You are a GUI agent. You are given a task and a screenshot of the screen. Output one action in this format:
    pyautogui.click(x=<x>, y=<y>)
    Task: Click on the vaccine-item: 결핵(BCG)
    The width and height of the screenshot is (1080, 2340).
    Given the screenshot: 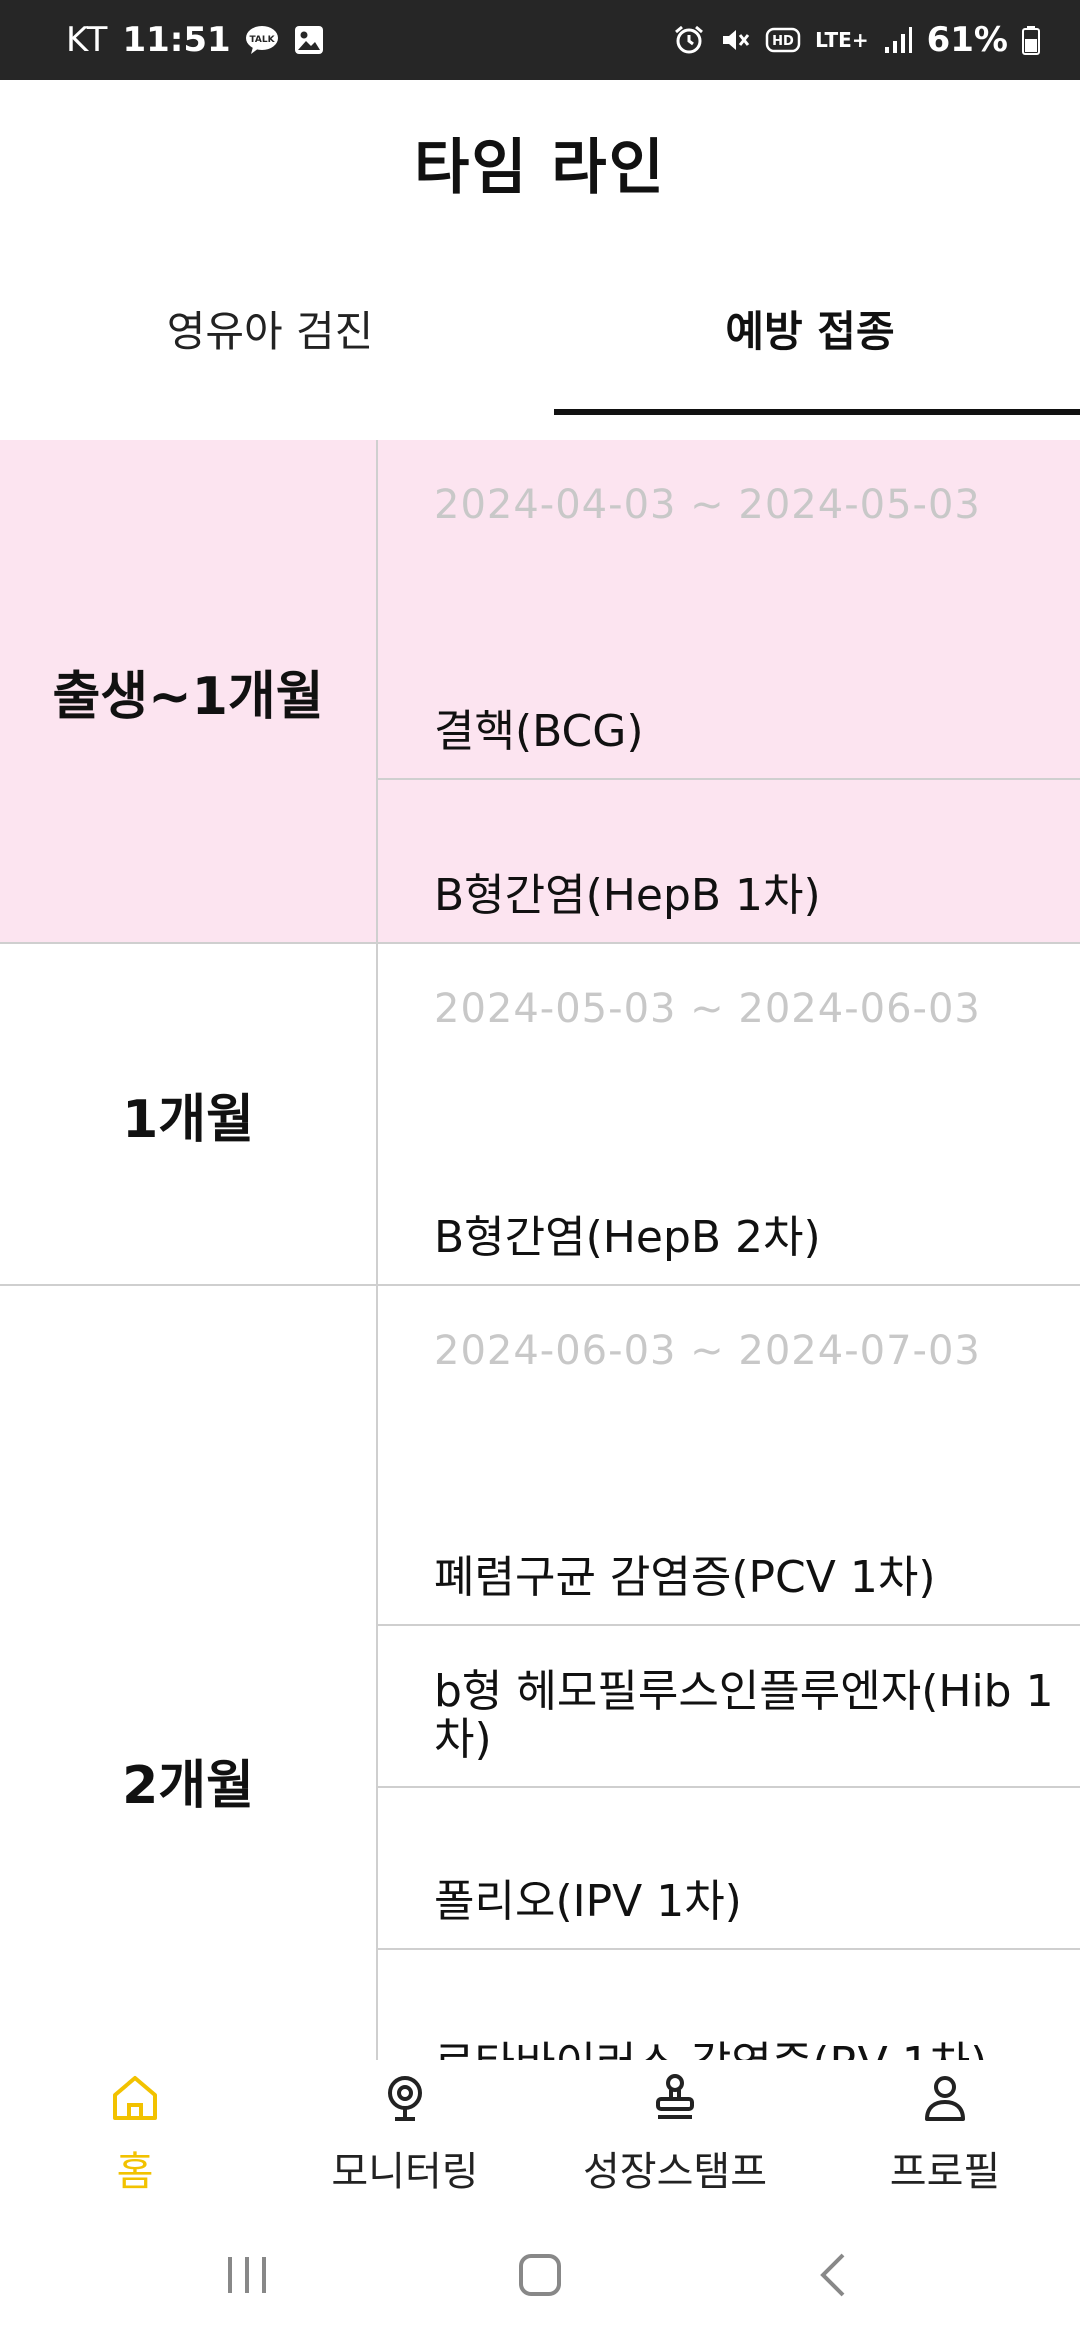 What is the action you would take?
    pyautogui.click(x=729, y=675)
    